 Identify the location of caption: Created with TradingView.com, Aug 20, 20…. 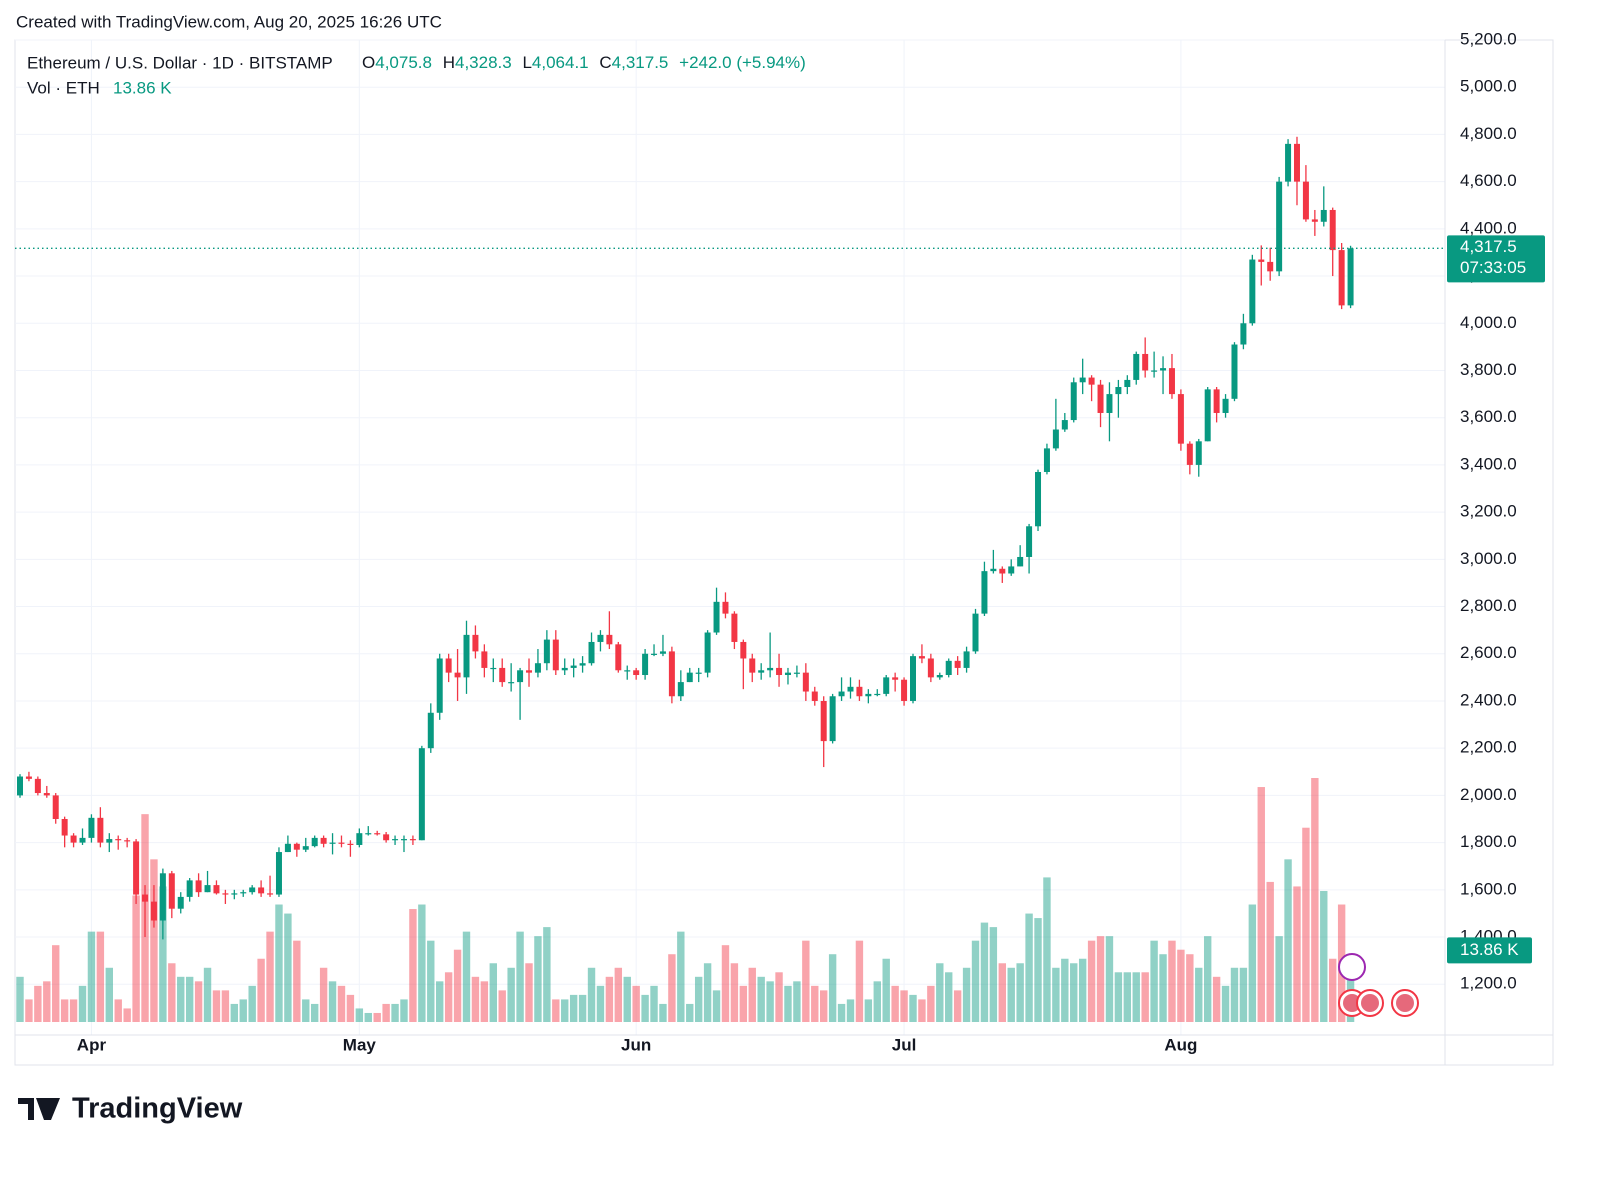
(229, 21).